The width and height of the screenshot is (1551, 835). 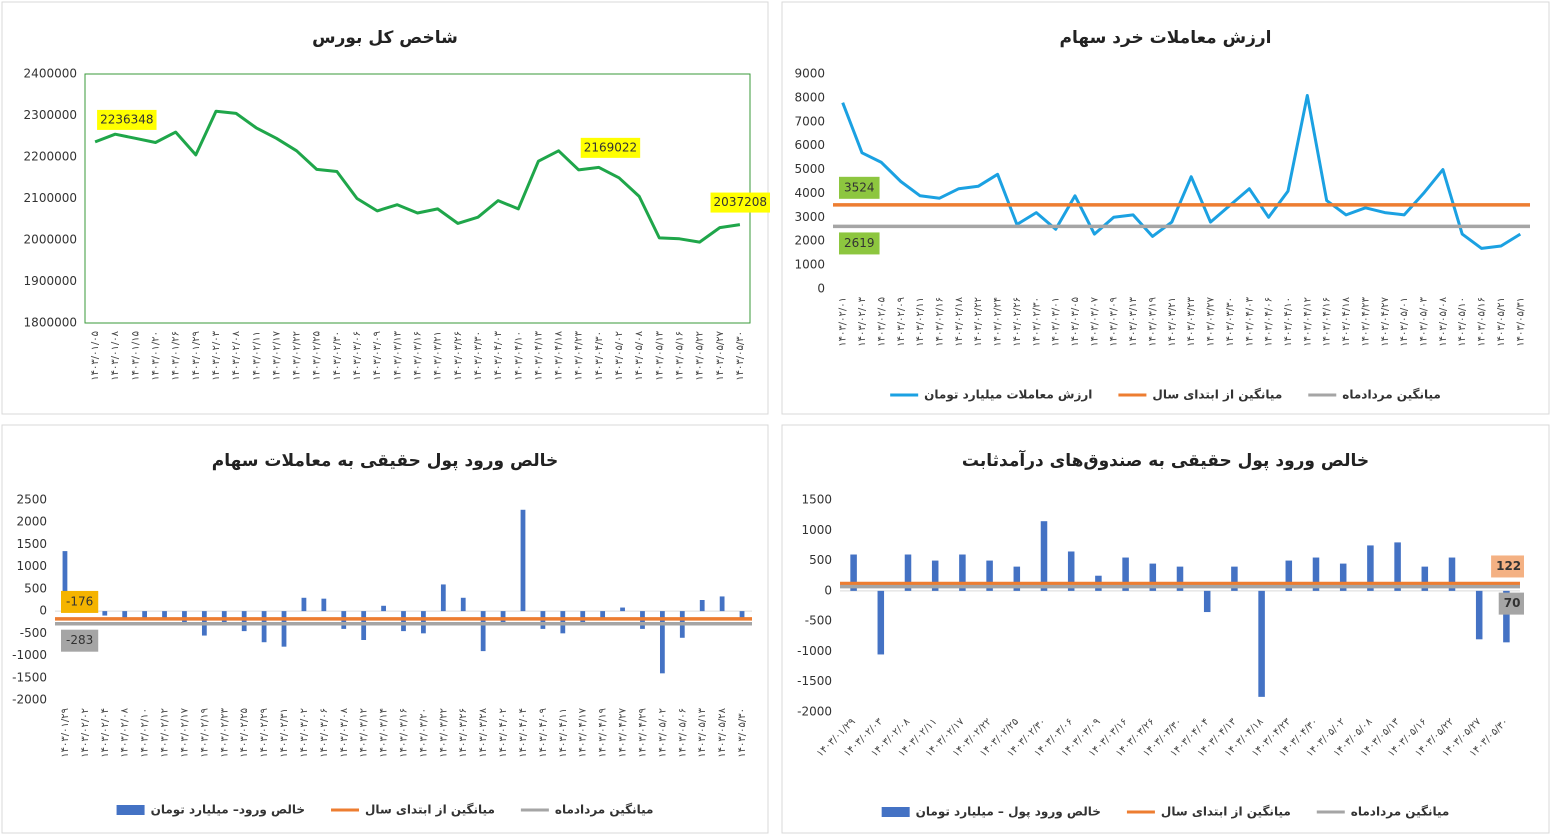 I want to click on legend-swatch, so click(x=130, y=810).